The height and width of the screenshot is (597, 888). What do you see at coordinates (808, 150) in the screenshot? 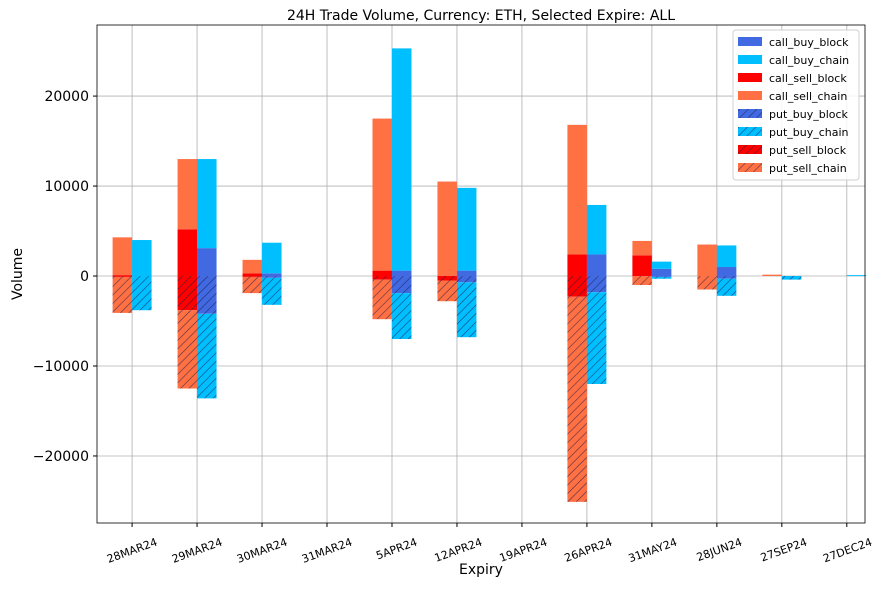
I see `legend-label: put_sell_block` at bounding box center [808, 150].